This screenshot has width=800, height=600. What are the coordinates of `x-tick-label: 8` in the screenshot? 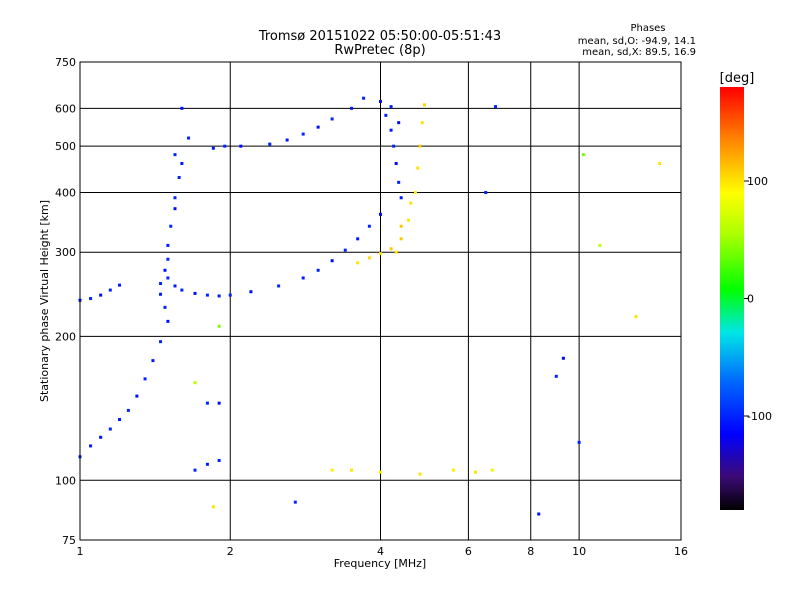 It's located at (530, 551).